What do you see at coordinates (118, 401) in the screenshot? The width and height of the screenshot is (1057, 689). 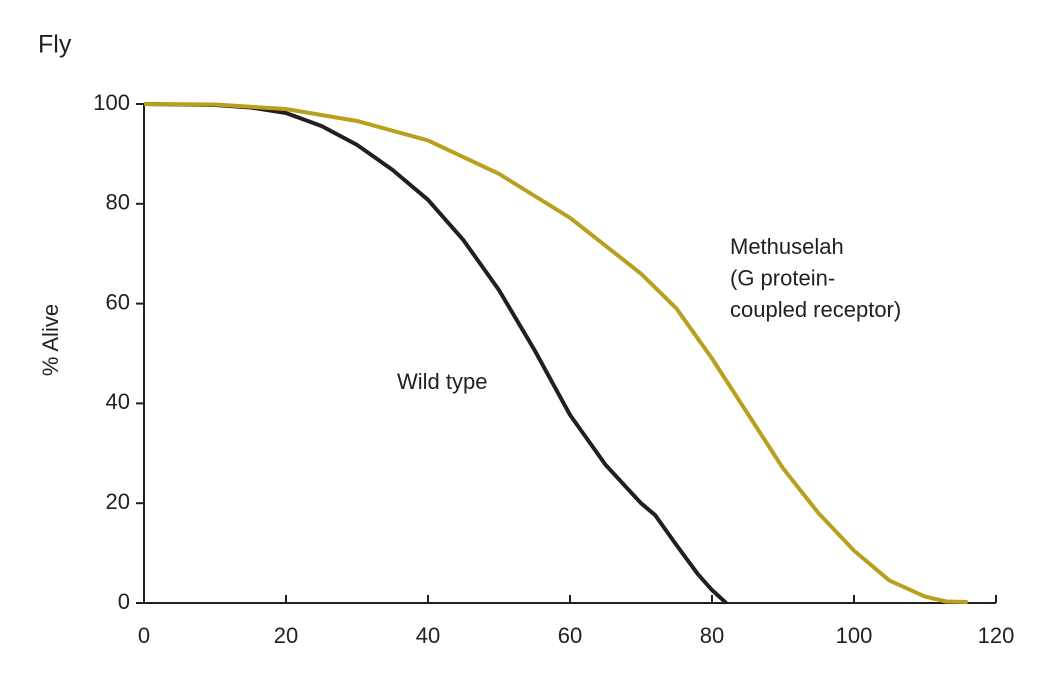 I see `y-tick-label: 40` at bounding box center [118, 401].